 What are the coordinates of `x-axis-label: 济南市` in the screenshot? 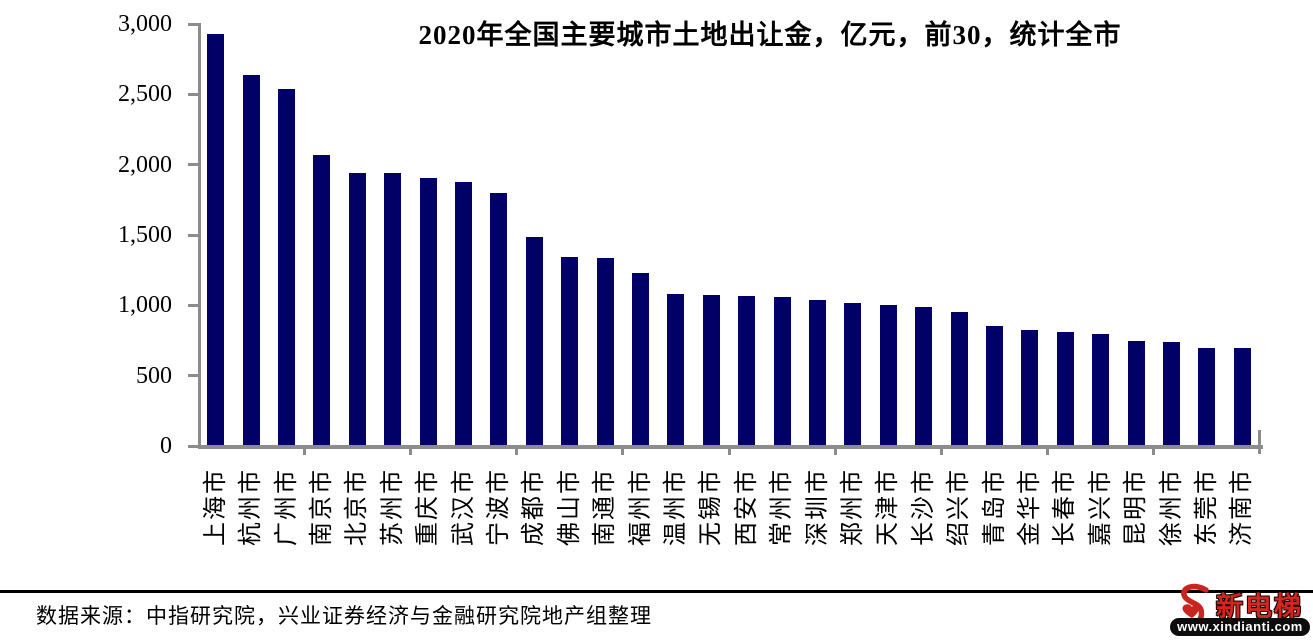 It's located at (1242, 507).